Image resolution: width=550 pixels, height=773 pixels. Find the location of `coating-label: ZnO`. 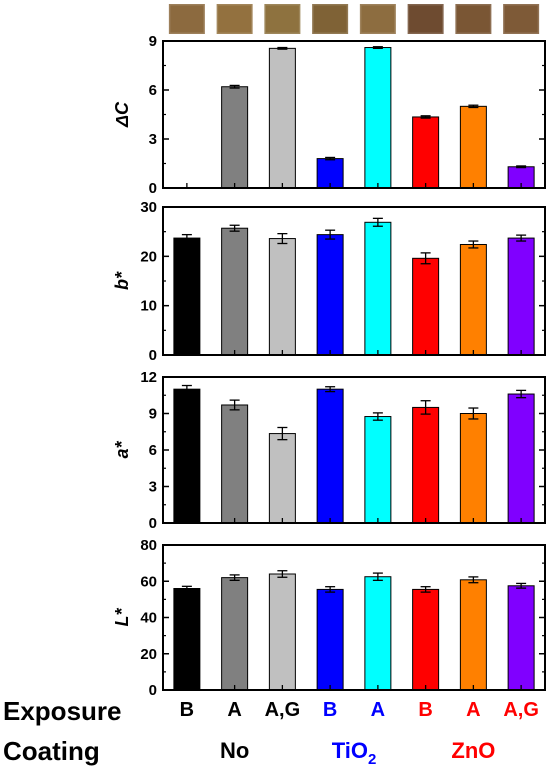

coating-label: ZnO is located at coordinates (473, 750).